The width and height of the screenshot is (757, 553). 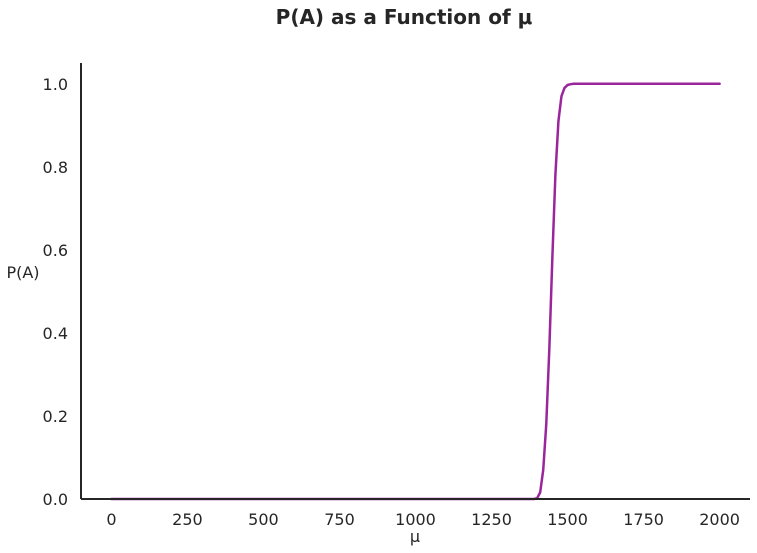 What do you see at coordinates (55, 84) in the screenshot?
I see `y-tick-label: 1.0` at bounding box center [55, 84].